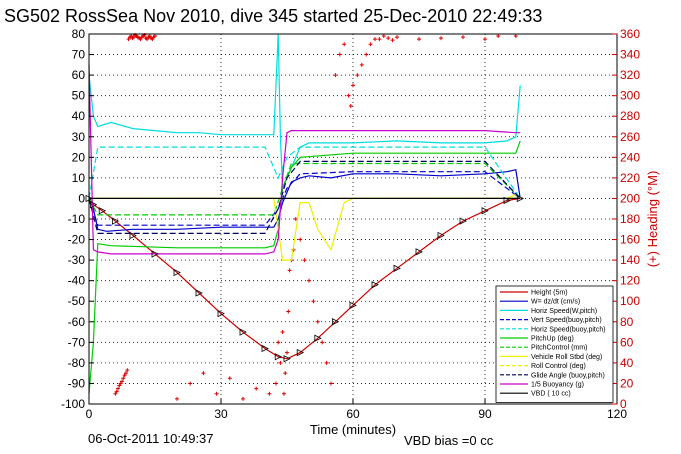 Image resolution: width=681 pixels, height=454 pixels. I want to click on y-tick-label: 80, so click(79, 34).